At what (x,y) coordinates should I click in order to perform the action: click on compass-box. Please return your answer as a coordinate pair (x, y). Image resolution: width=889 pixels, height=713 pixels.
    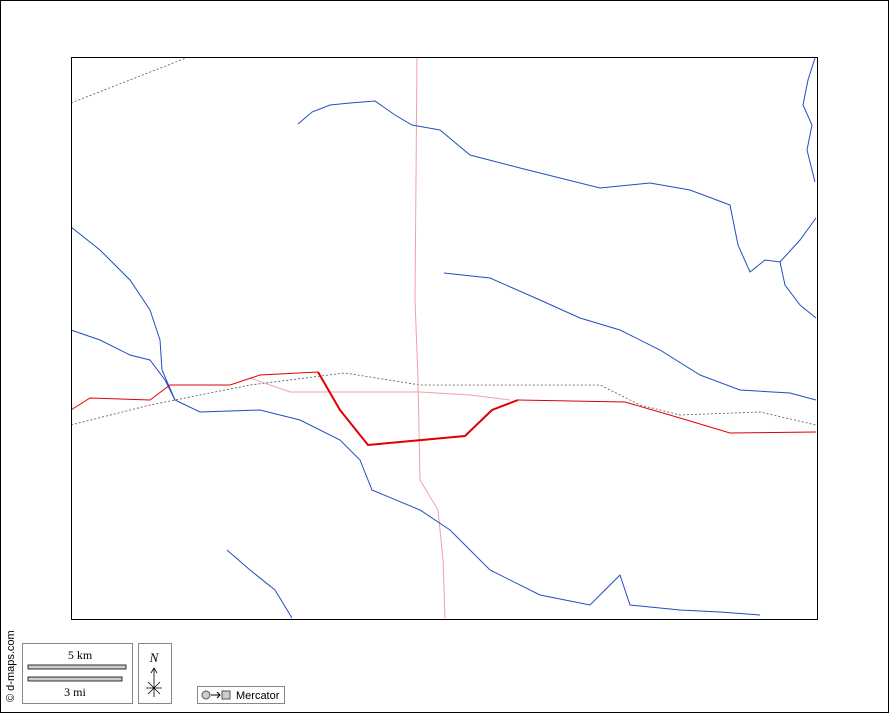
    Looking at the image, I should click on (155, 673).